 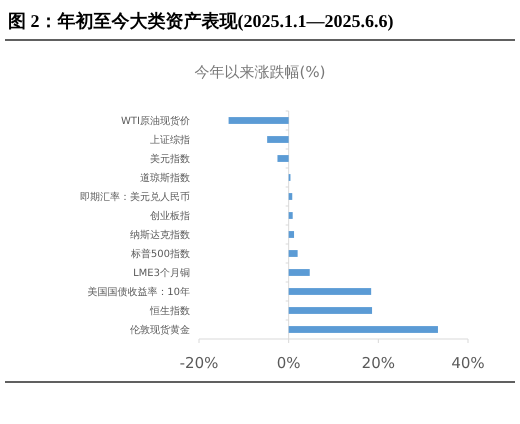 What do you see at coordinates (201, 21) in the screenshot?
I see `title: 图 2：年初至今大类资产表现(2025.1.1—2025.6.6)` at bounding box center [201, 21].